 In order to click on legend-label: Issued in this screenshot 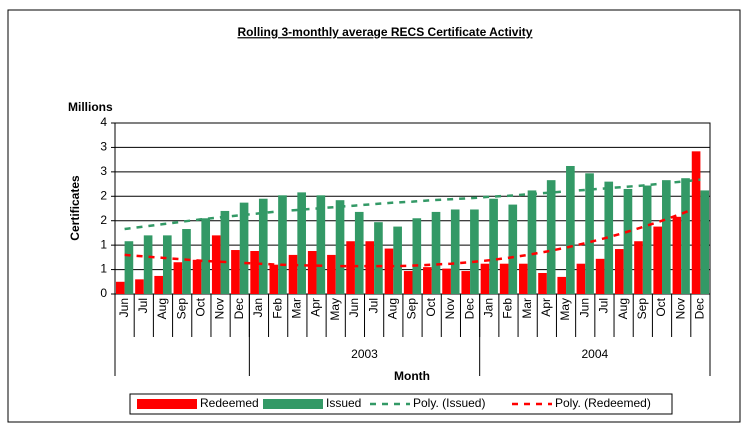, I will do `click(343, 403)`.